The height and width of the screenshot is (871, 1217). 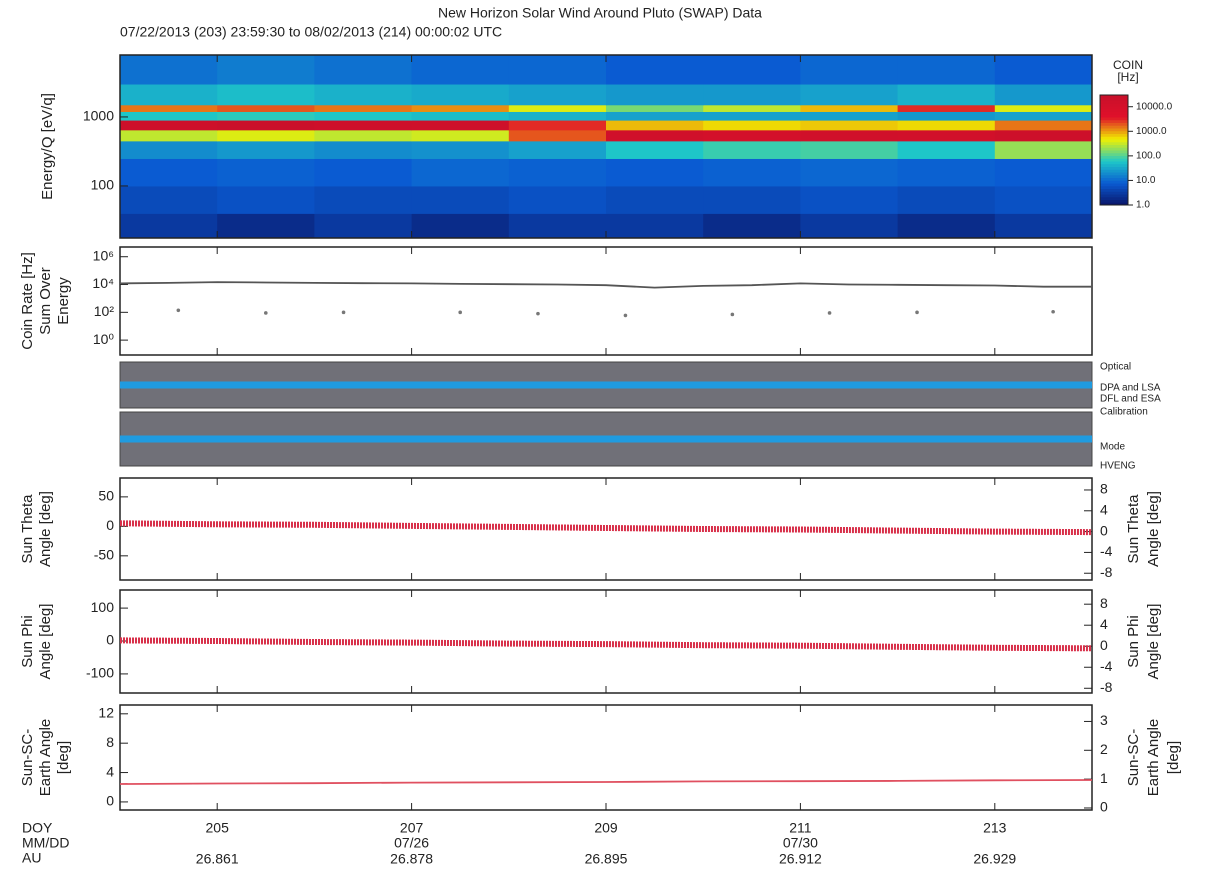 What do you see at coordinates (606, 828) in the screenshot?
I see `x-tick-label: 209` at bounding box center [606, 828].